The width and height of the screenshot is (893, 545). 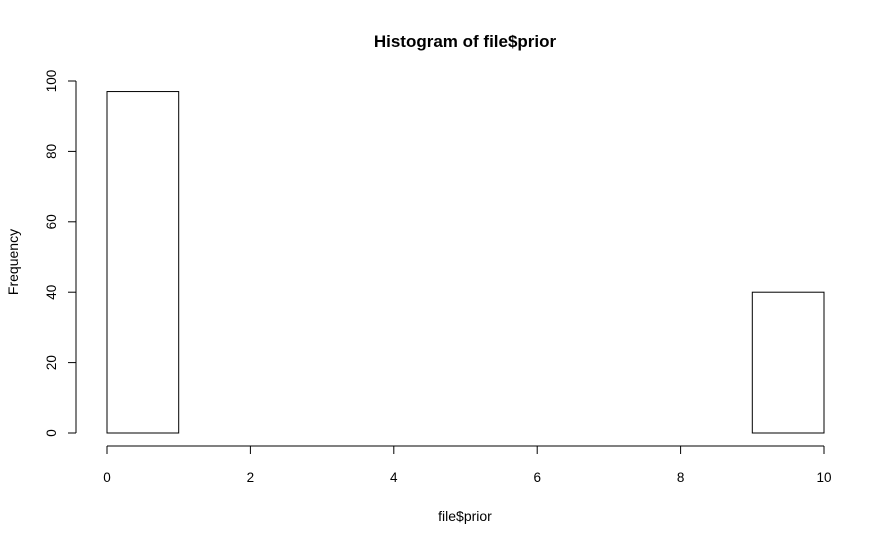 What do you see at coordinates (465, 41) in the screenshot?
I see `chart-title: Histogram of file$prior` at bounding box center [465, 41].